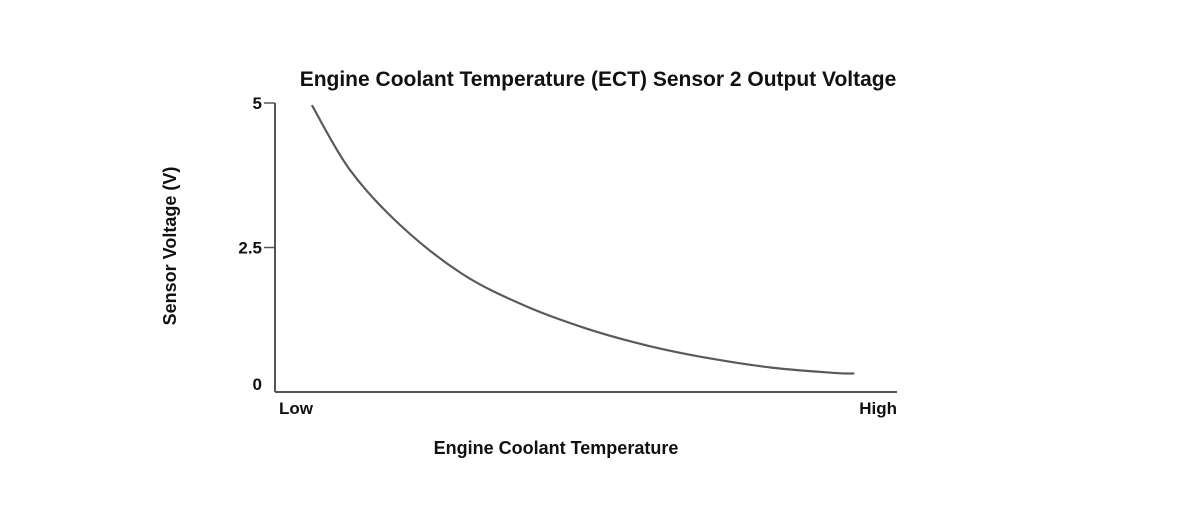 Image resolution: width=1200 pixels, height=517 pixels. What do you see at coordinates (170, 246) in the screenshot?
I see `y-axis-label: Sensor Voltage (V)` at bounding box center [170, 246].